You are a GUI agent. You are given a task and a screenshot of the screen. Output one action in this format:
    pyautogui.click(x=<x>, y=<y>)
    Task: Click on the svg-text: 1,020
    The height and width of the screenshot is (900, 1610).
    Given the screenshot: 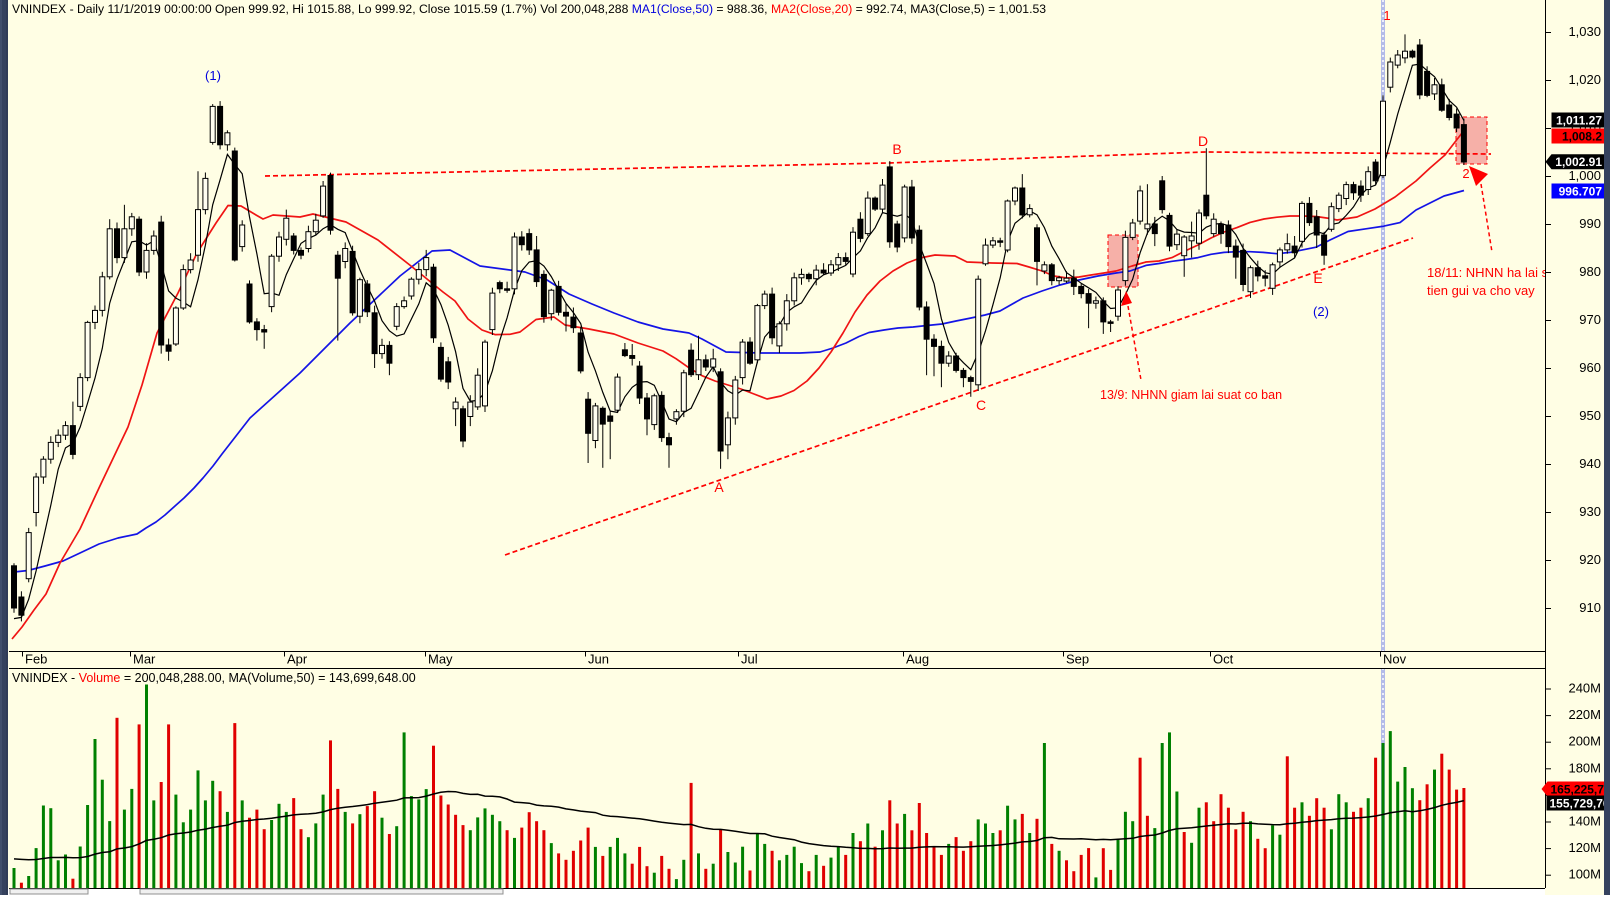 What is the action you would take?
    pyautogui.click(x=1584, y=79)
    